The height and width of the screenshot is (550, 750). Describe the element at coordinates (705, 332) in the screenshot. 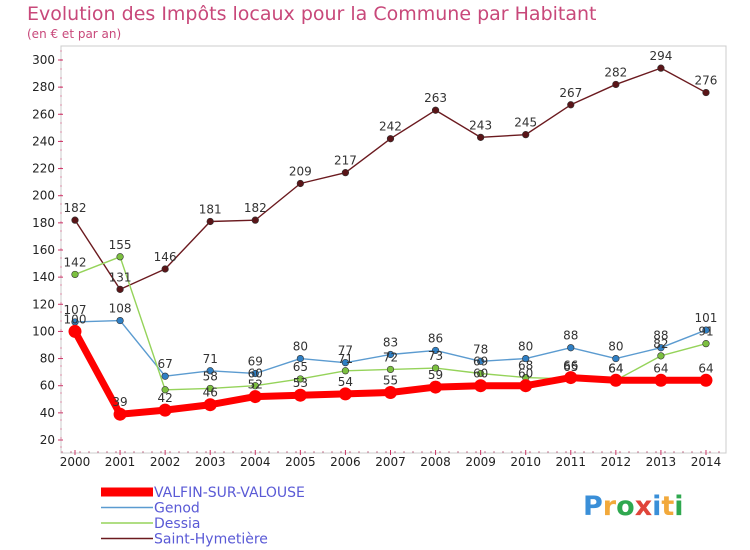

I see `data-label-dessia-2014: 91` at that location.